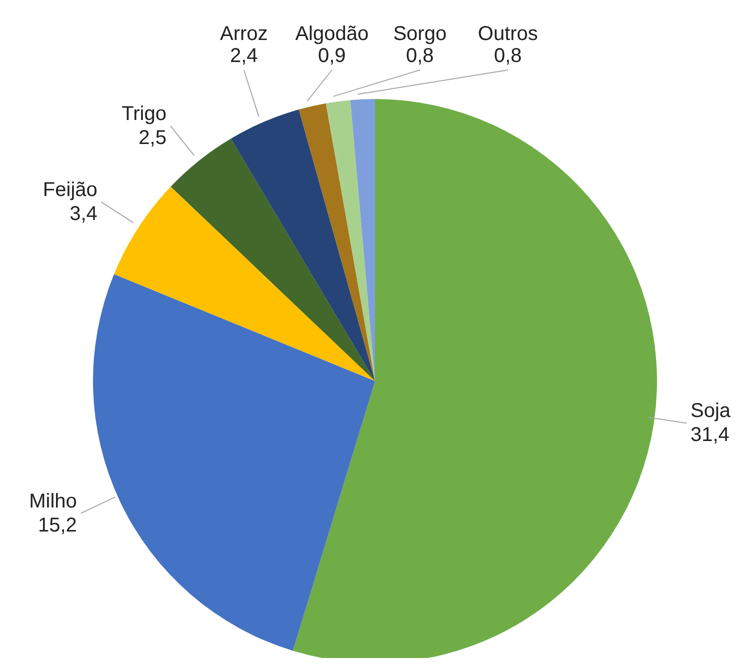  What do you see at coordinates (70, 190) in the screenshot?
I see `slice-label: Feijão` at bounding box center [70, 190].